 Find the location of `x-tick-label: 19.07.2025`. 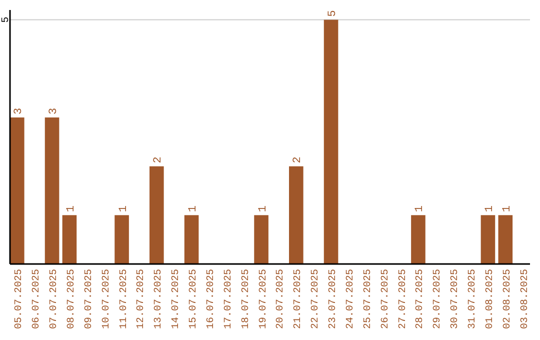

x-tick-label: 19.07.2025 is located at coordinates (264, 299).